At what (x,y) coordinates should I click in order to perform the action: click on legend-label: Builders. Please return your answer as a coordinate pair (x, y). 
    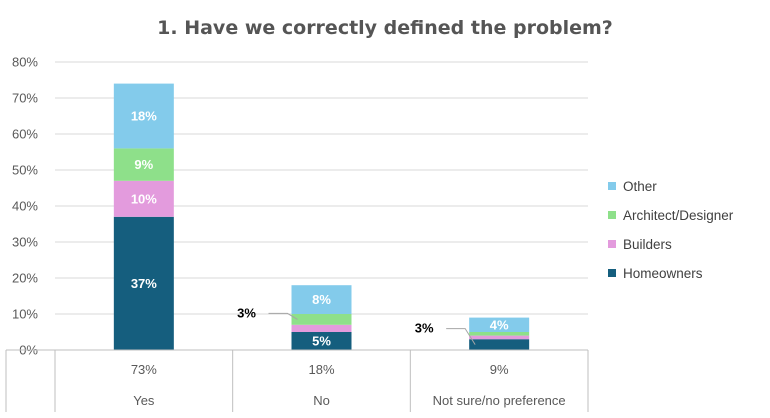
    Looking at the image, I should click on (647, 244).